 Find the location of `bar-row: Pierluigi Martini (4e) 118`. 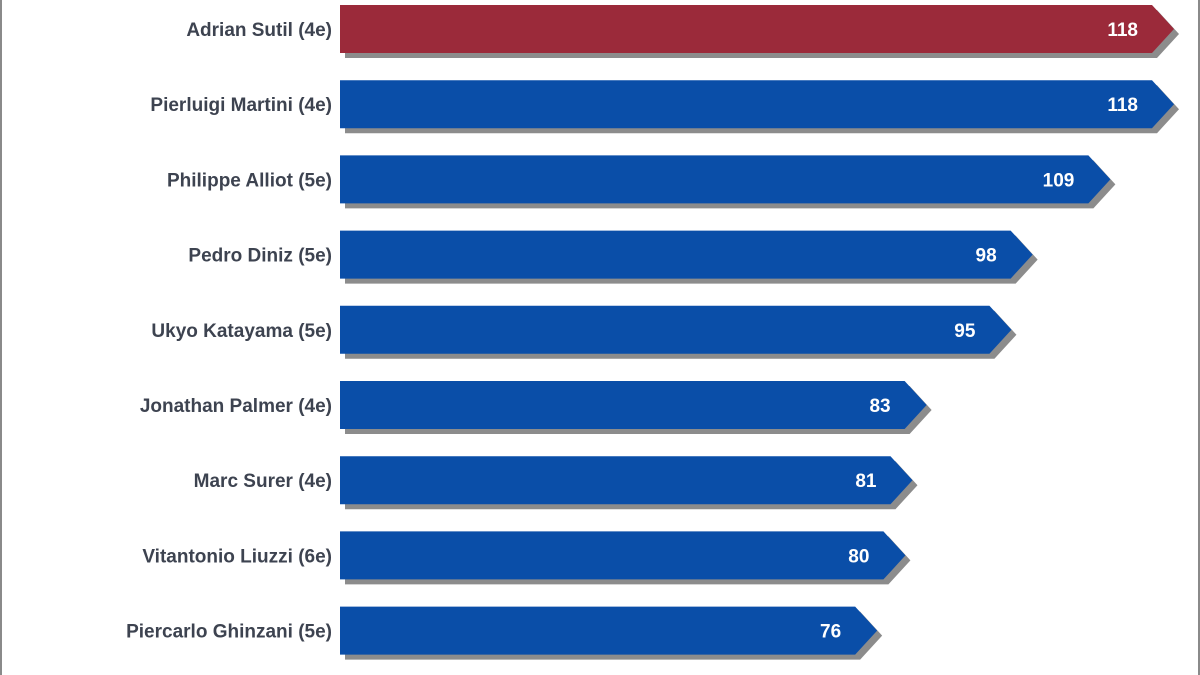

bar-row: Pierluigi Martini (4e) 118 is located at coordinates (664, 107).